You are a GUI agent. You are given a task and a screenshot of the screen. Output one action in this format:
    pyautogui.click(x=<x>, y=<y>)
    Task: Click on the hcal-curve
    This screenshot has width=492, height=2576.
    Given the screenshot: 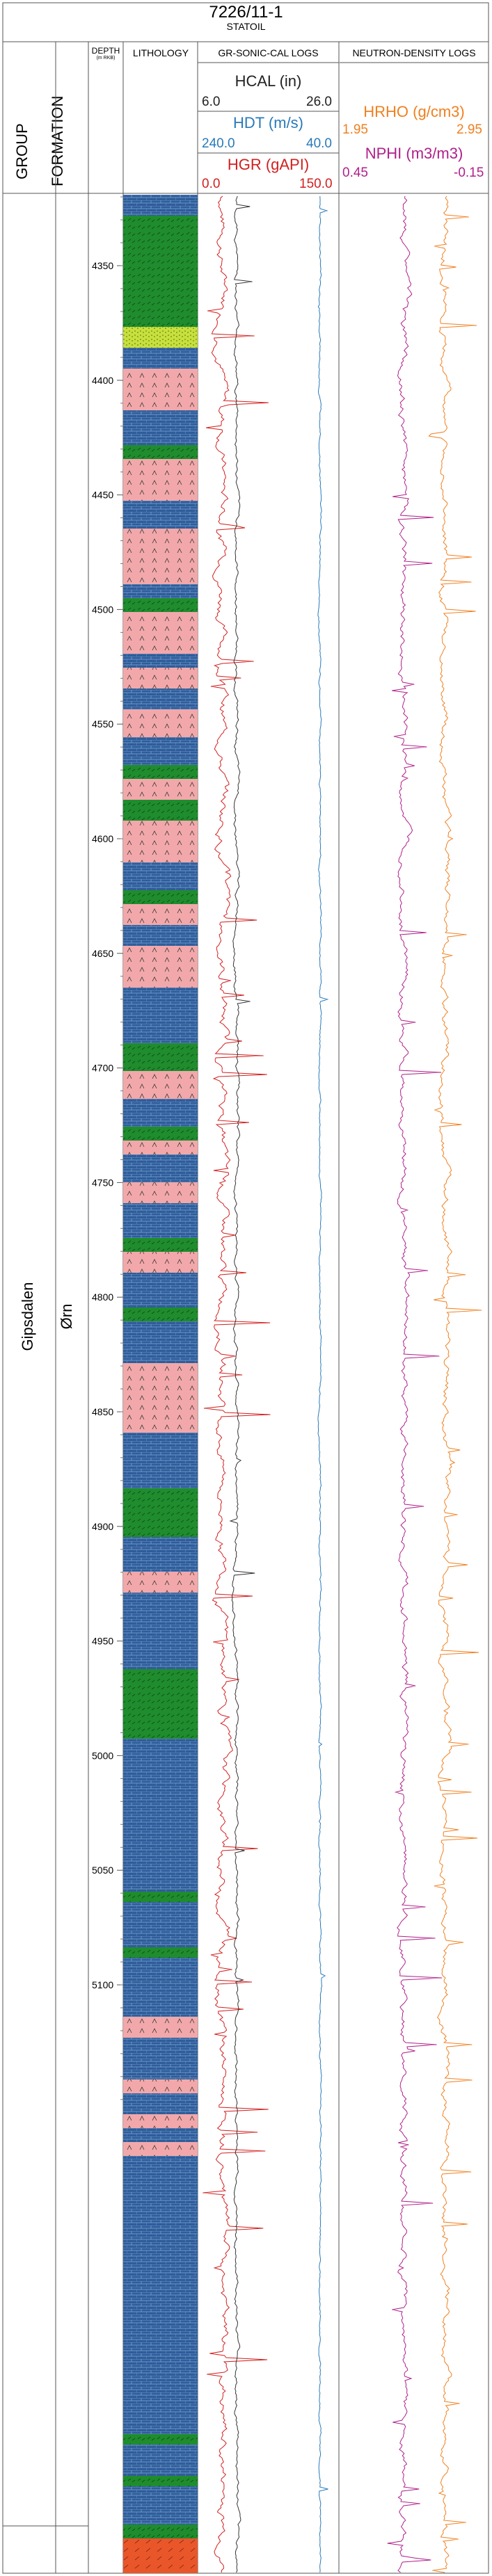 What is the action you would take?
    pyautogui.click(x=242, y=1384)
    